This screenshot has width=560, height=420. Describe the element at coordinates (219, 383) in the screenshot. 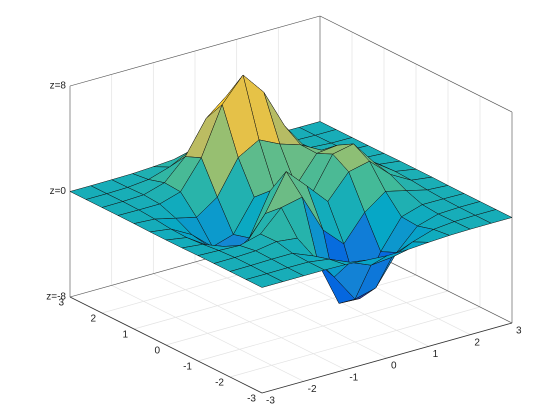

I see `y-tick-label: -2` at that location.